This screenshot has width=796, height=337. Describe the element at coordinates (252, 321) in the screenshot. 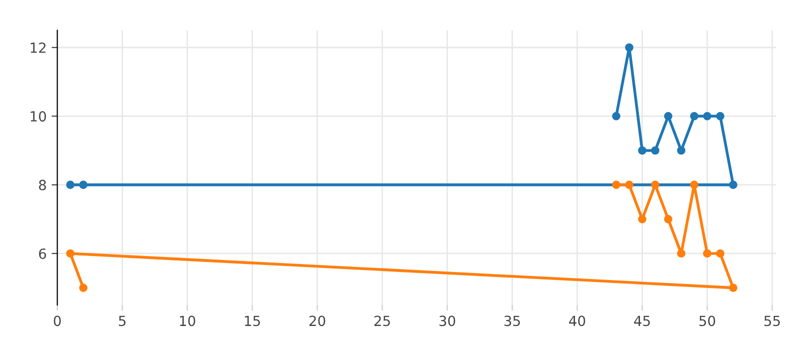

I see `x-tick-label: 15` at that location.